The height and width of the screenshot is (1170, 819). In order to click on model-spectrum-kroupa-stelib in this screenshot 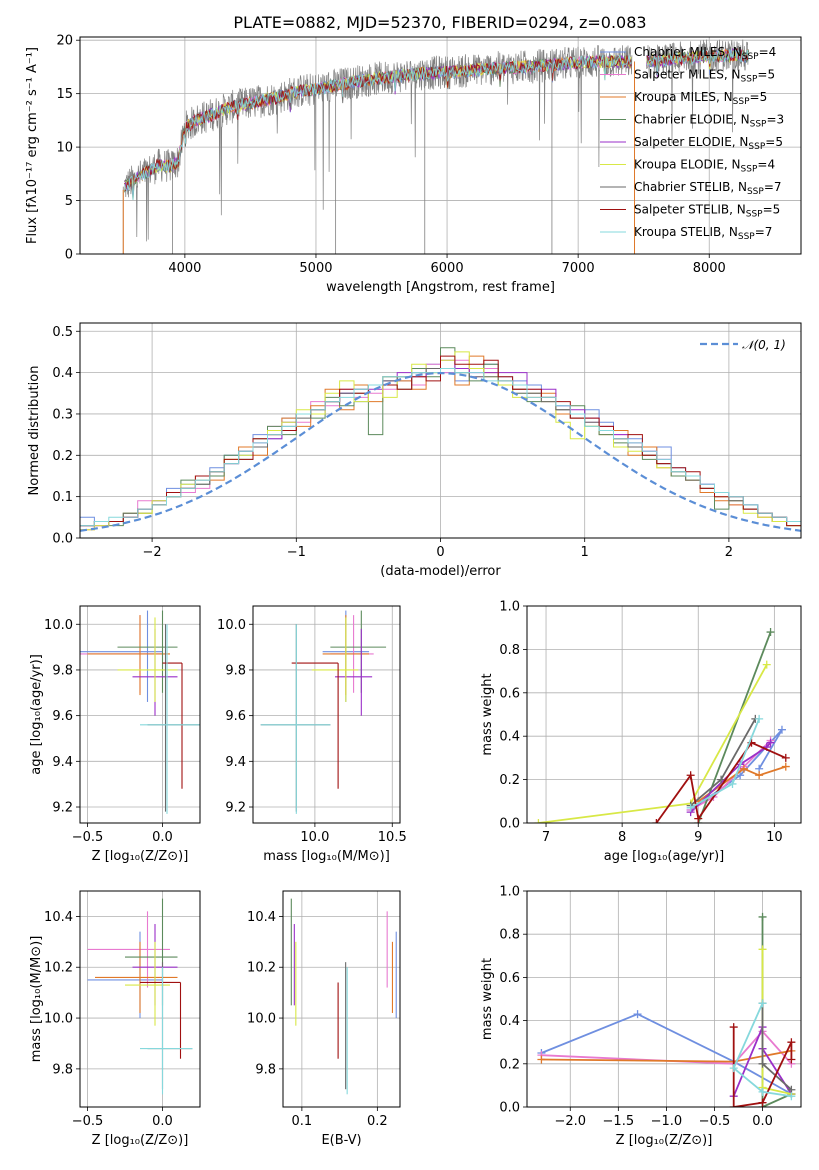, I will do `click(437, 124)`.